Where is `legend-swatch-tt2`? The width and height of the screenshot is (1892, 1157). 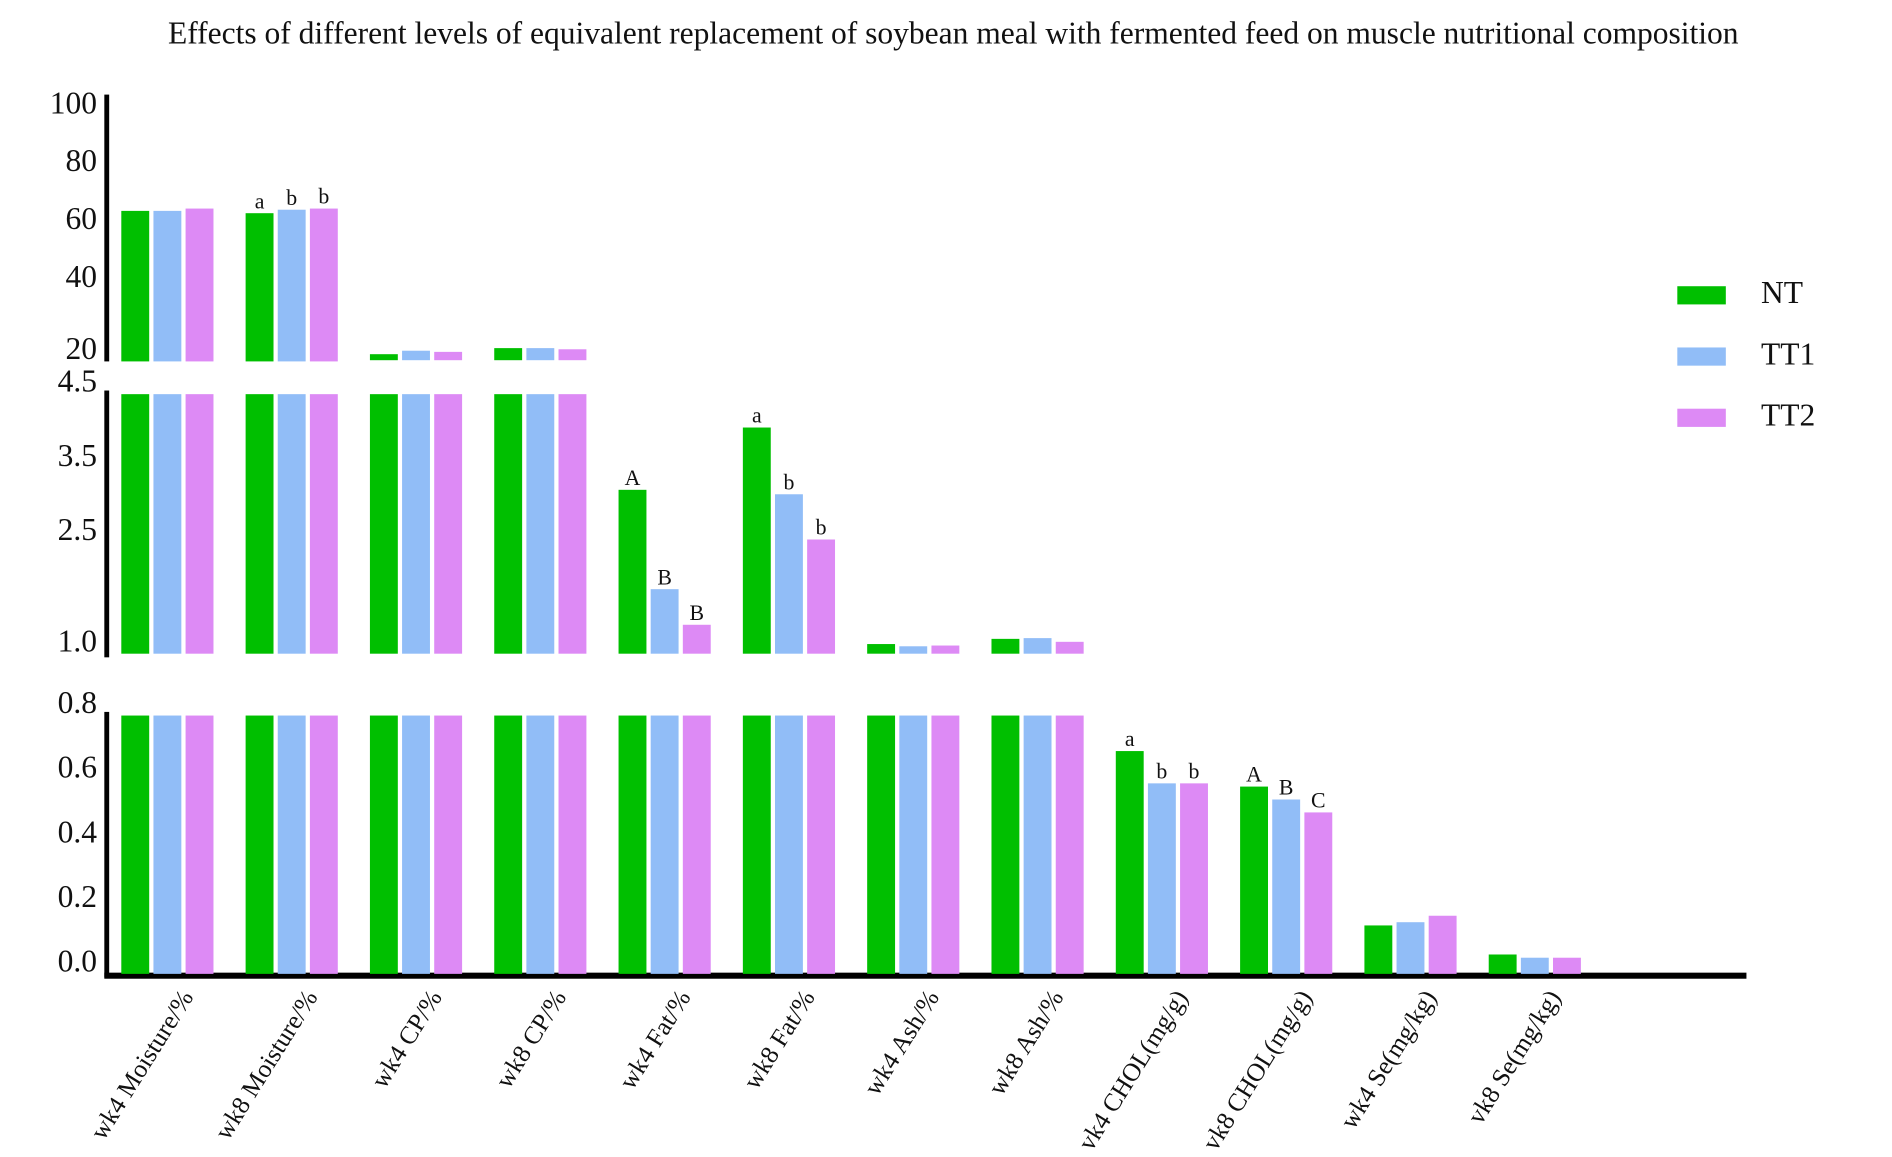
legend-swatch-tt2 is located at coordinates (1701, 417).